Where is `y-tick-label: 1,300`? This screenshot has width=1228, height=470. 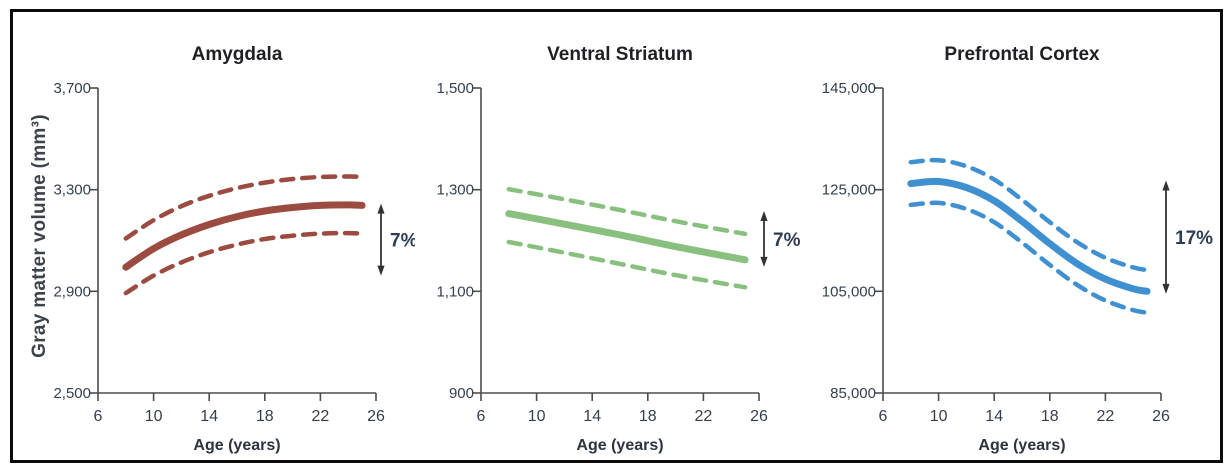
y-tick-label: 1,300 is located at coordinates (455, 190).